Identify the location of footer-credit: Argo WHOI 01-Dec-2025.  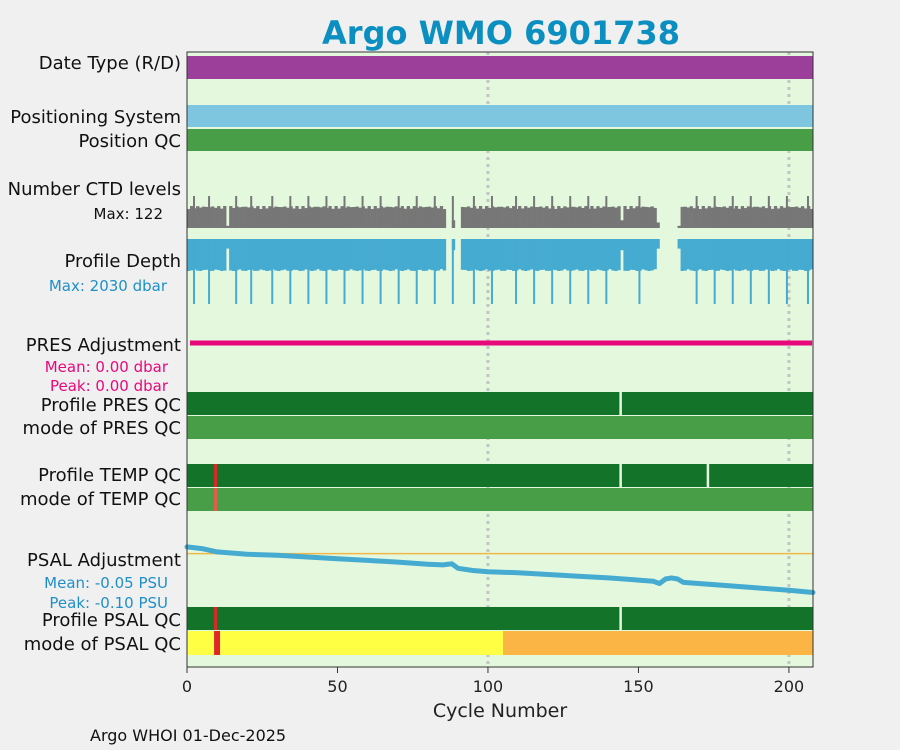
(188, 735).